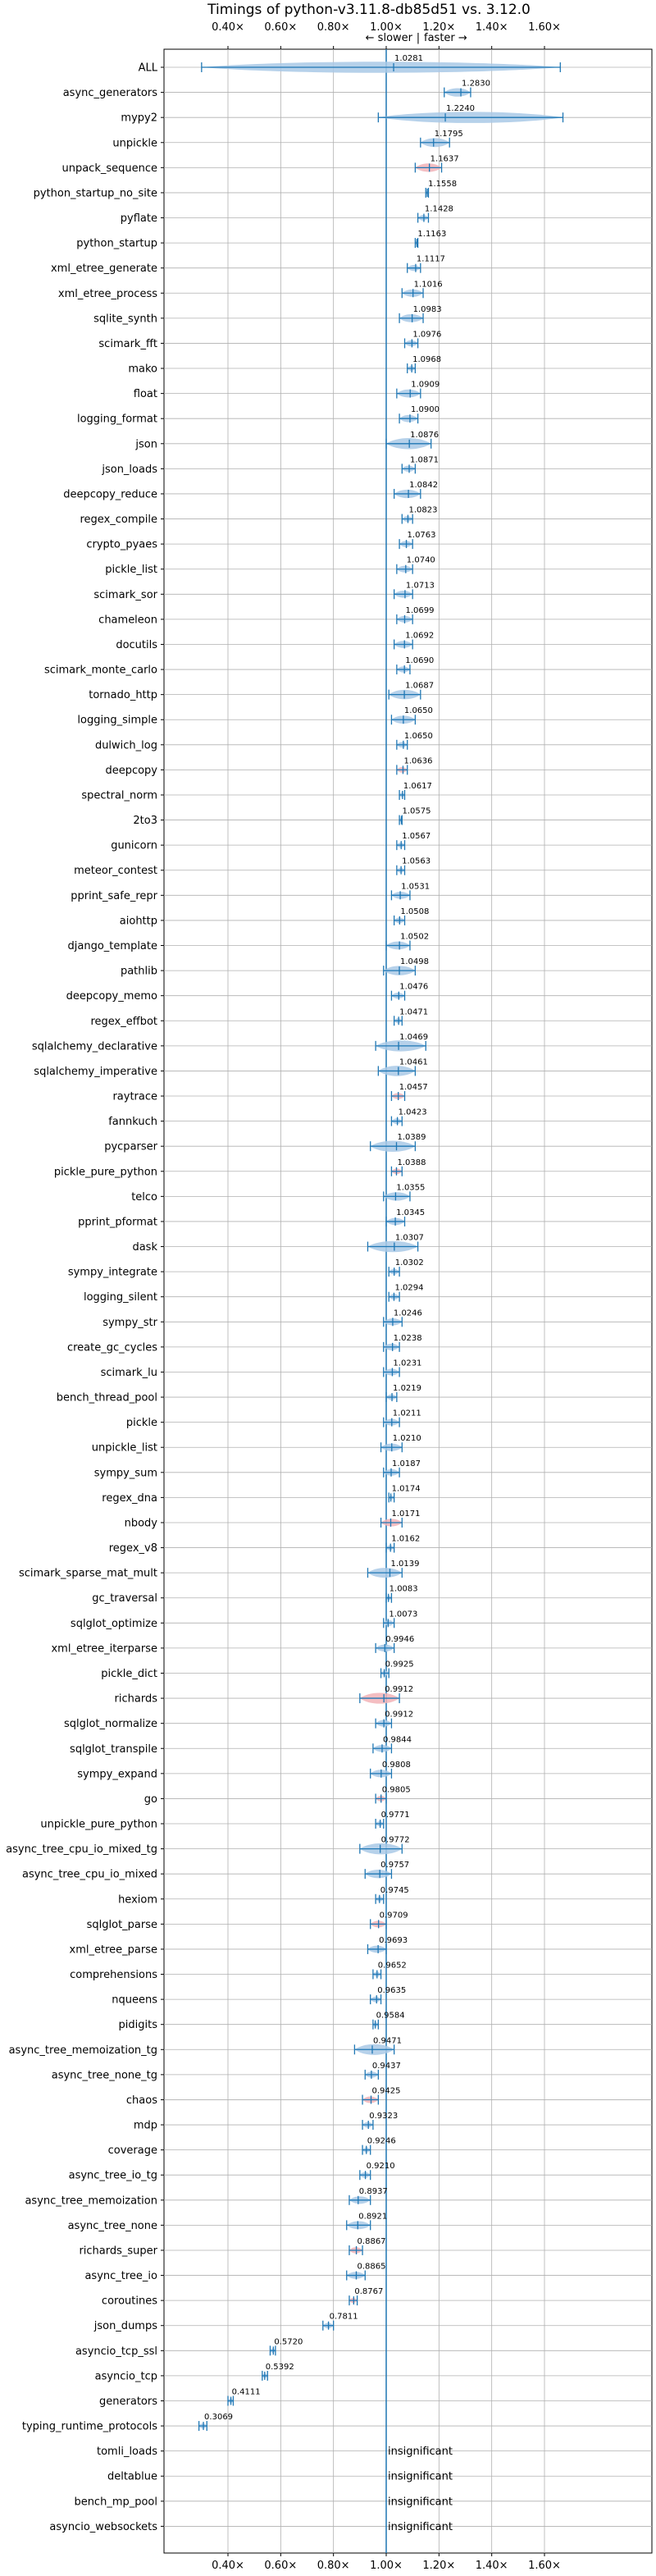  What do you see at coordinates (415, 886) in the screenshot?
I see `value-label: 1.0531` at bounding box center [415, 886].